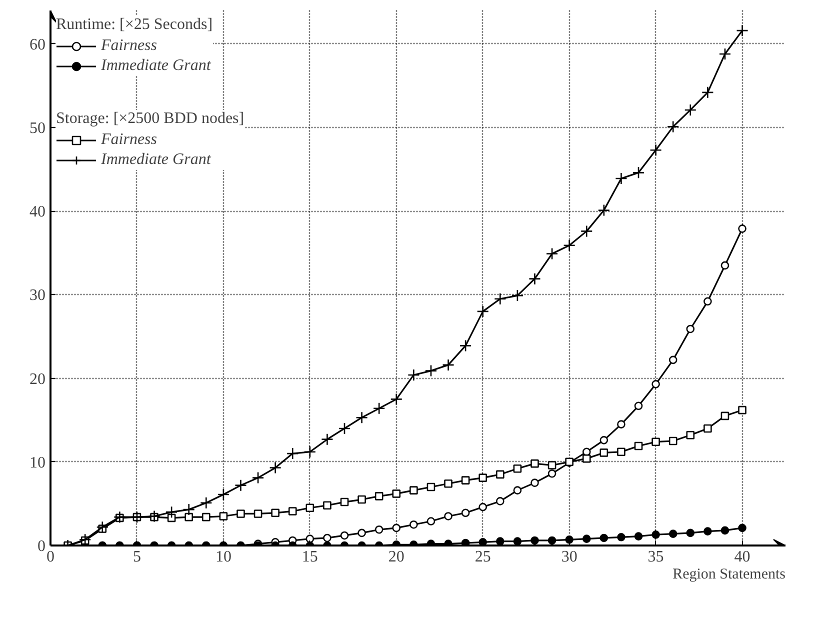 This screenshot has height=628, width=836. What do you see at coordinates (38, 129) in the screenshot?
I see `y-tick-label: 50` at bounding box center [38, 129].